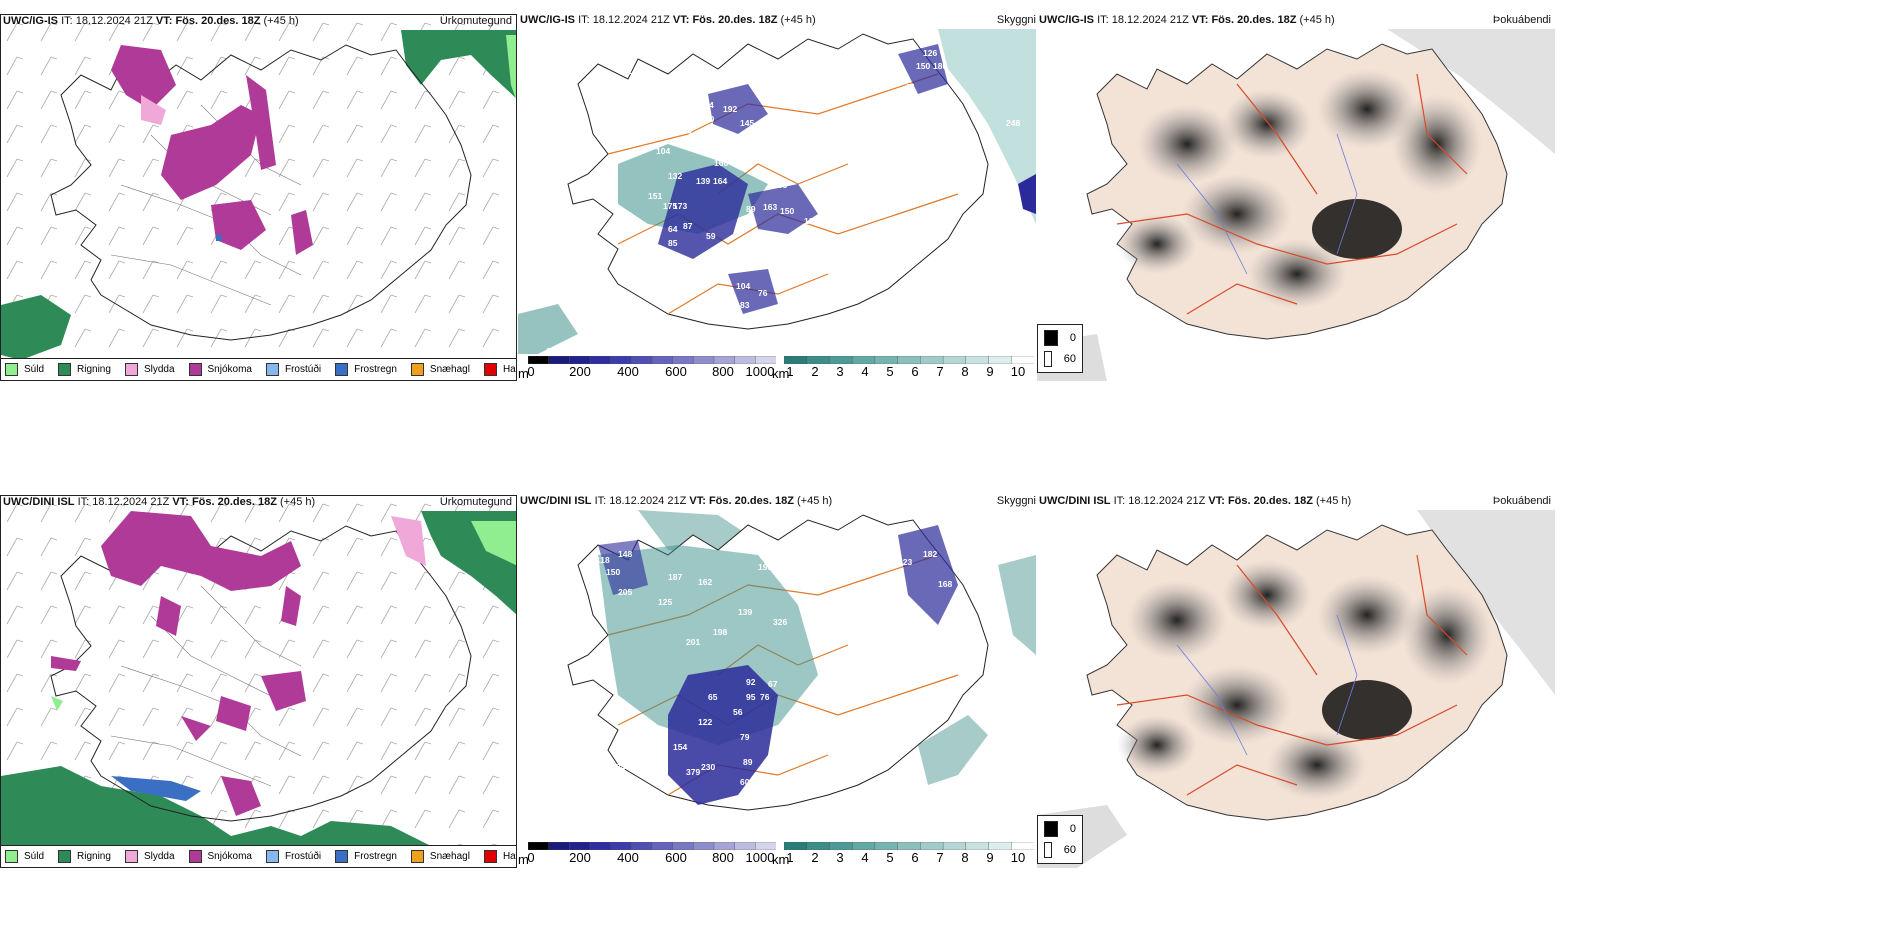 The image size is (1900, 950). I want to click on colorbar-m-bottom: m 0 200 400 600 800 1000, so click(647, 855).